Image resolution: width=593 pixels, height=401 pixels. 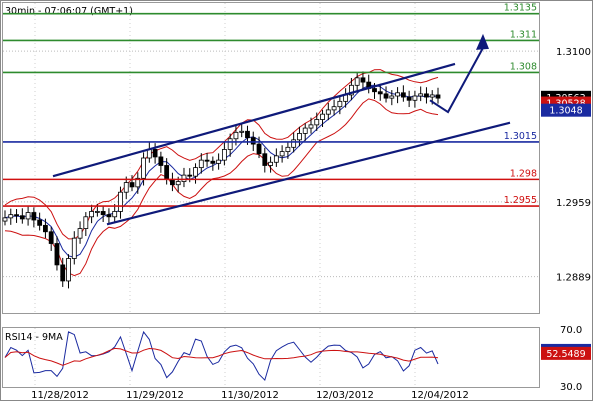 What do you see at coordinates (520, 136) in the screenshot?
I see `level-label: 1.3015` at bounding box center [520, 136].